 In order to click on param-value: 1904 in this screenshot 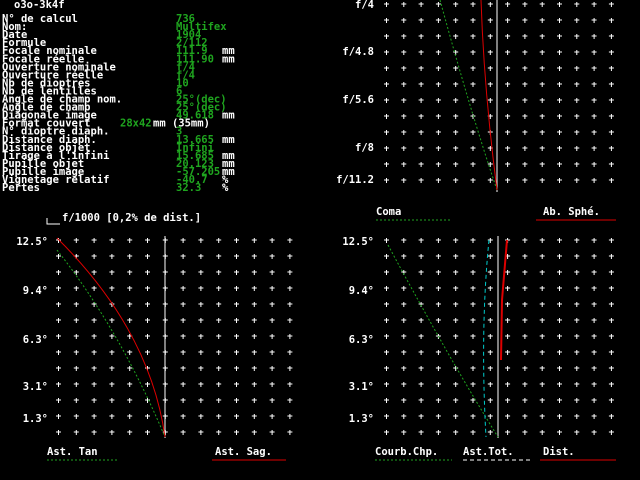, I will do `click(188, 35)`.